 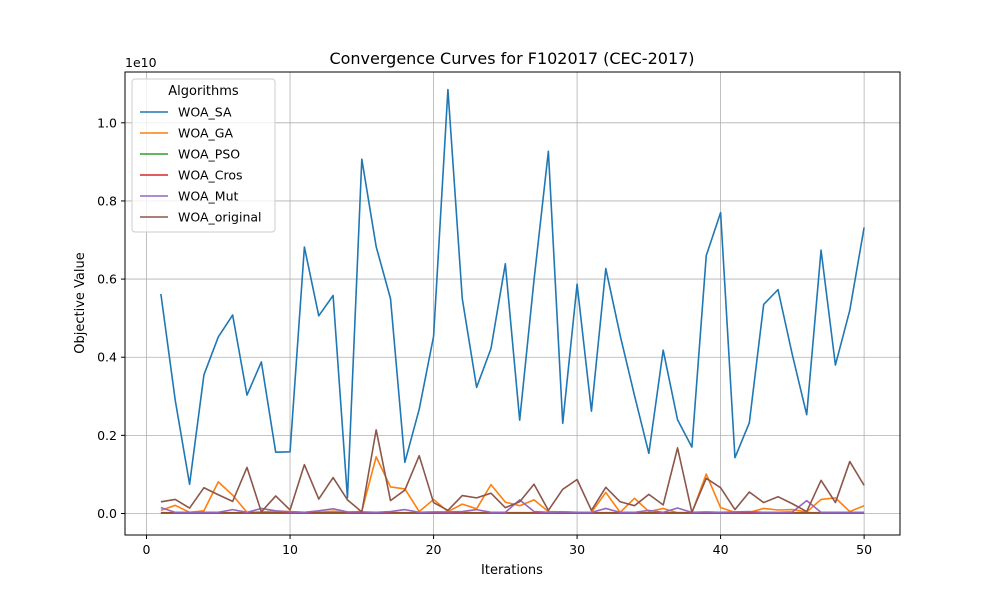 What do you see at coordinates (512, 570) in the screenshot?
I see `x-axis-label: Iterations` at bounding box center [512, 570].